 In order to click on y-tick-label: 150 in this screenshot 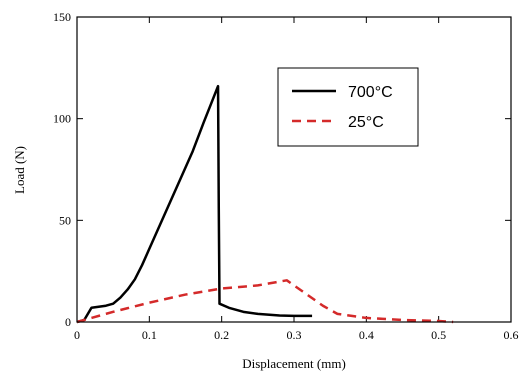, I will do `click(62, 17)`.